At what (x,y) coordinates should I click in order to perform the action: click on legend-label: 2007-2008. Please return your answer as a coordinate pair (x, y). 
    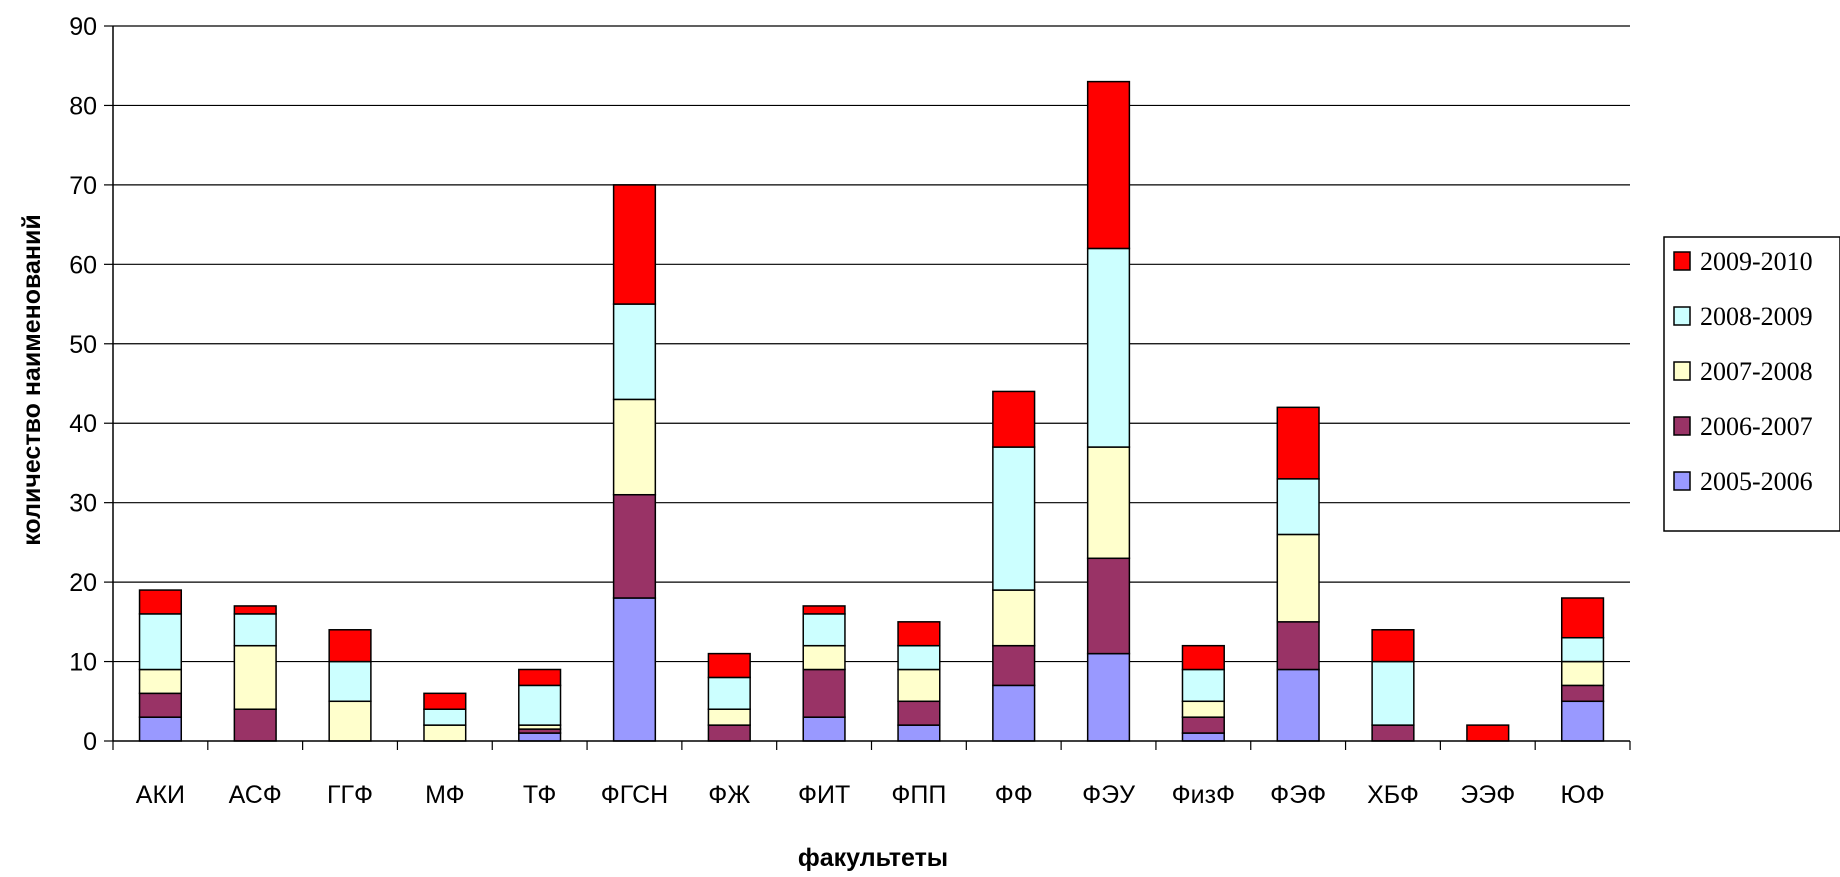
    Looking at the image, I should click on (1756, 371).